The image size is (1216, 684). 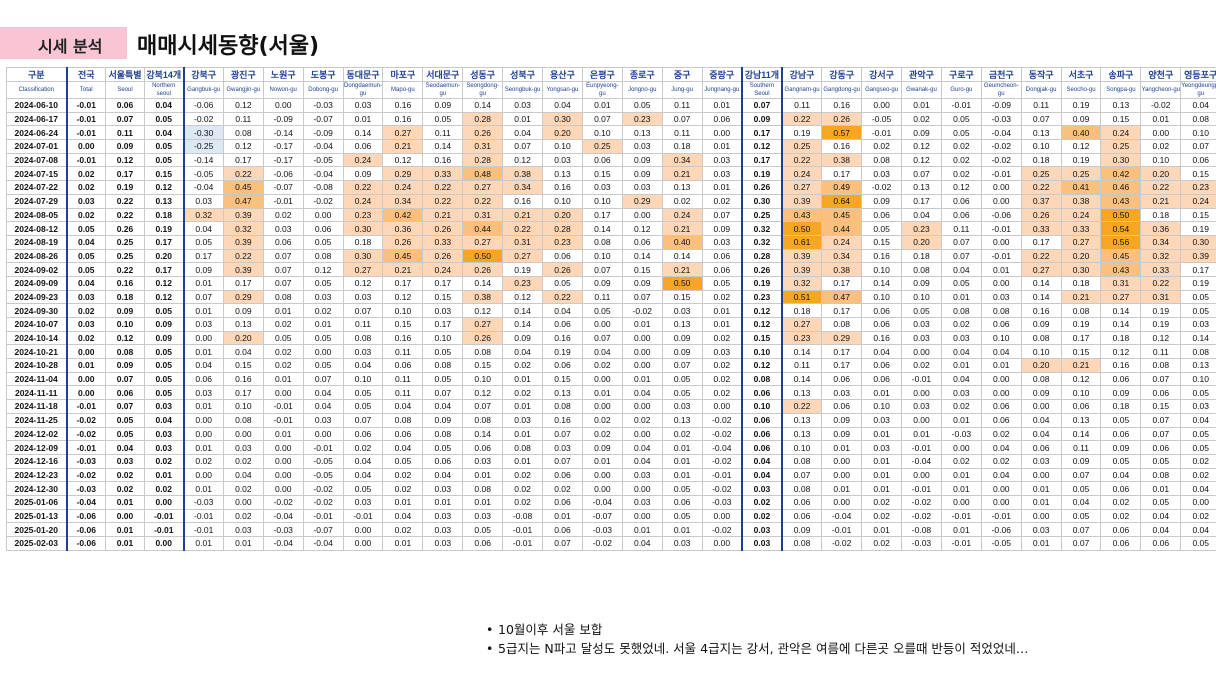 What do you see at coordinates (483, 74) in the screenshot?
I see `column-header: 성동구` at bounding box center [483, 74].